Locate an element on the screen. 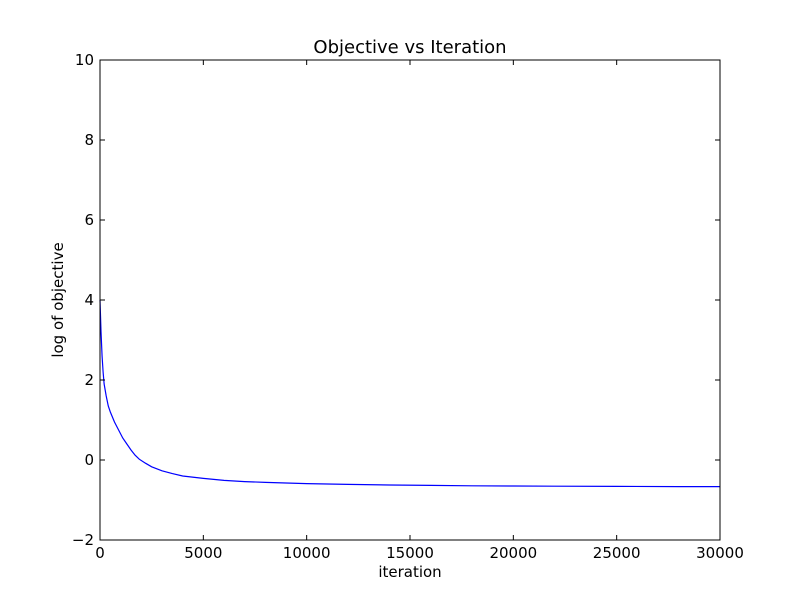  y-tick-label: 4 is located at coordinates (89, 300).